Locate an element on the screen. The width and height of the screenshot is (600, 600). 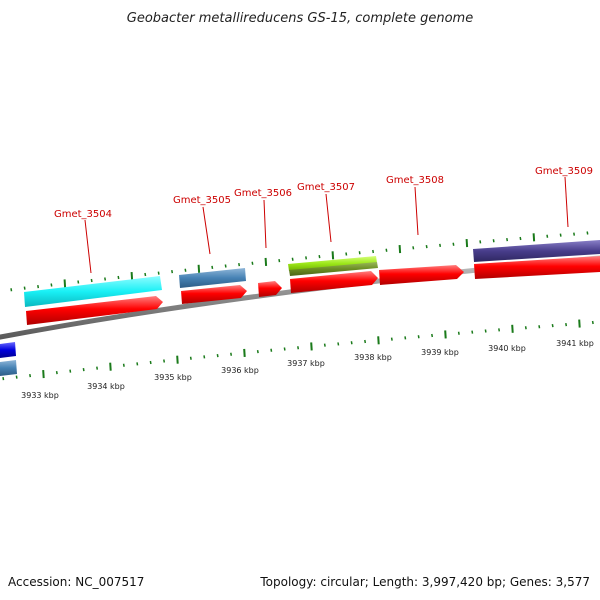
inner-tick-track is located at coordinates (298, 350).